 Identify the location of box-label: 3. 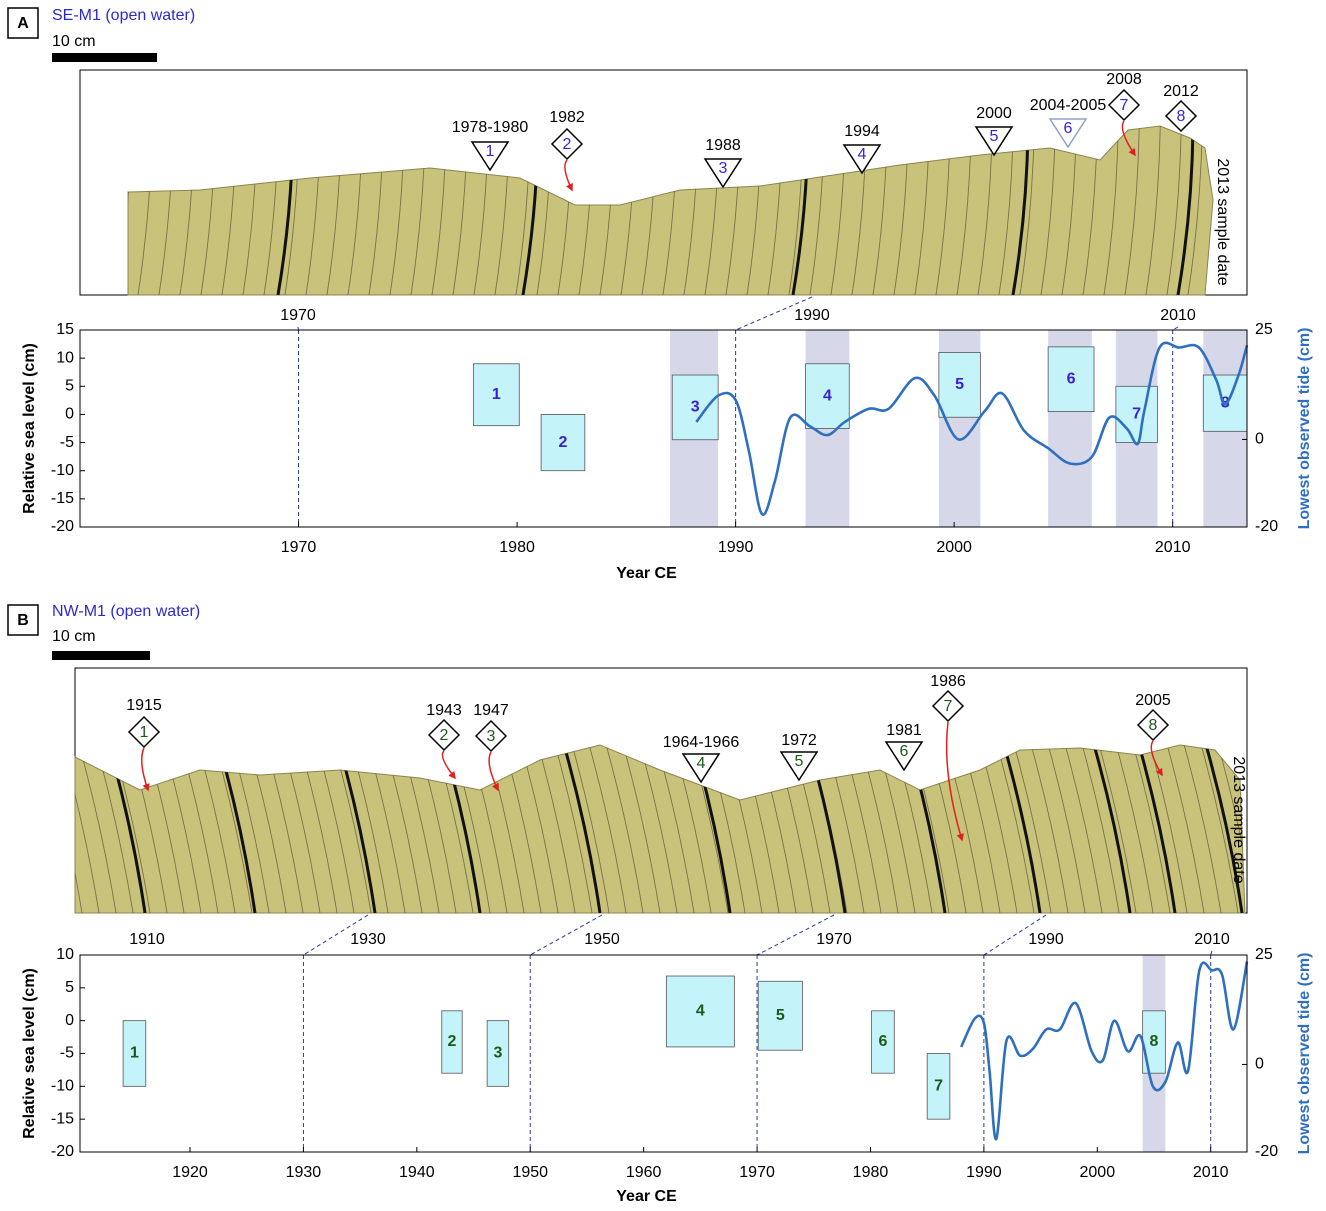
(497, 1053).